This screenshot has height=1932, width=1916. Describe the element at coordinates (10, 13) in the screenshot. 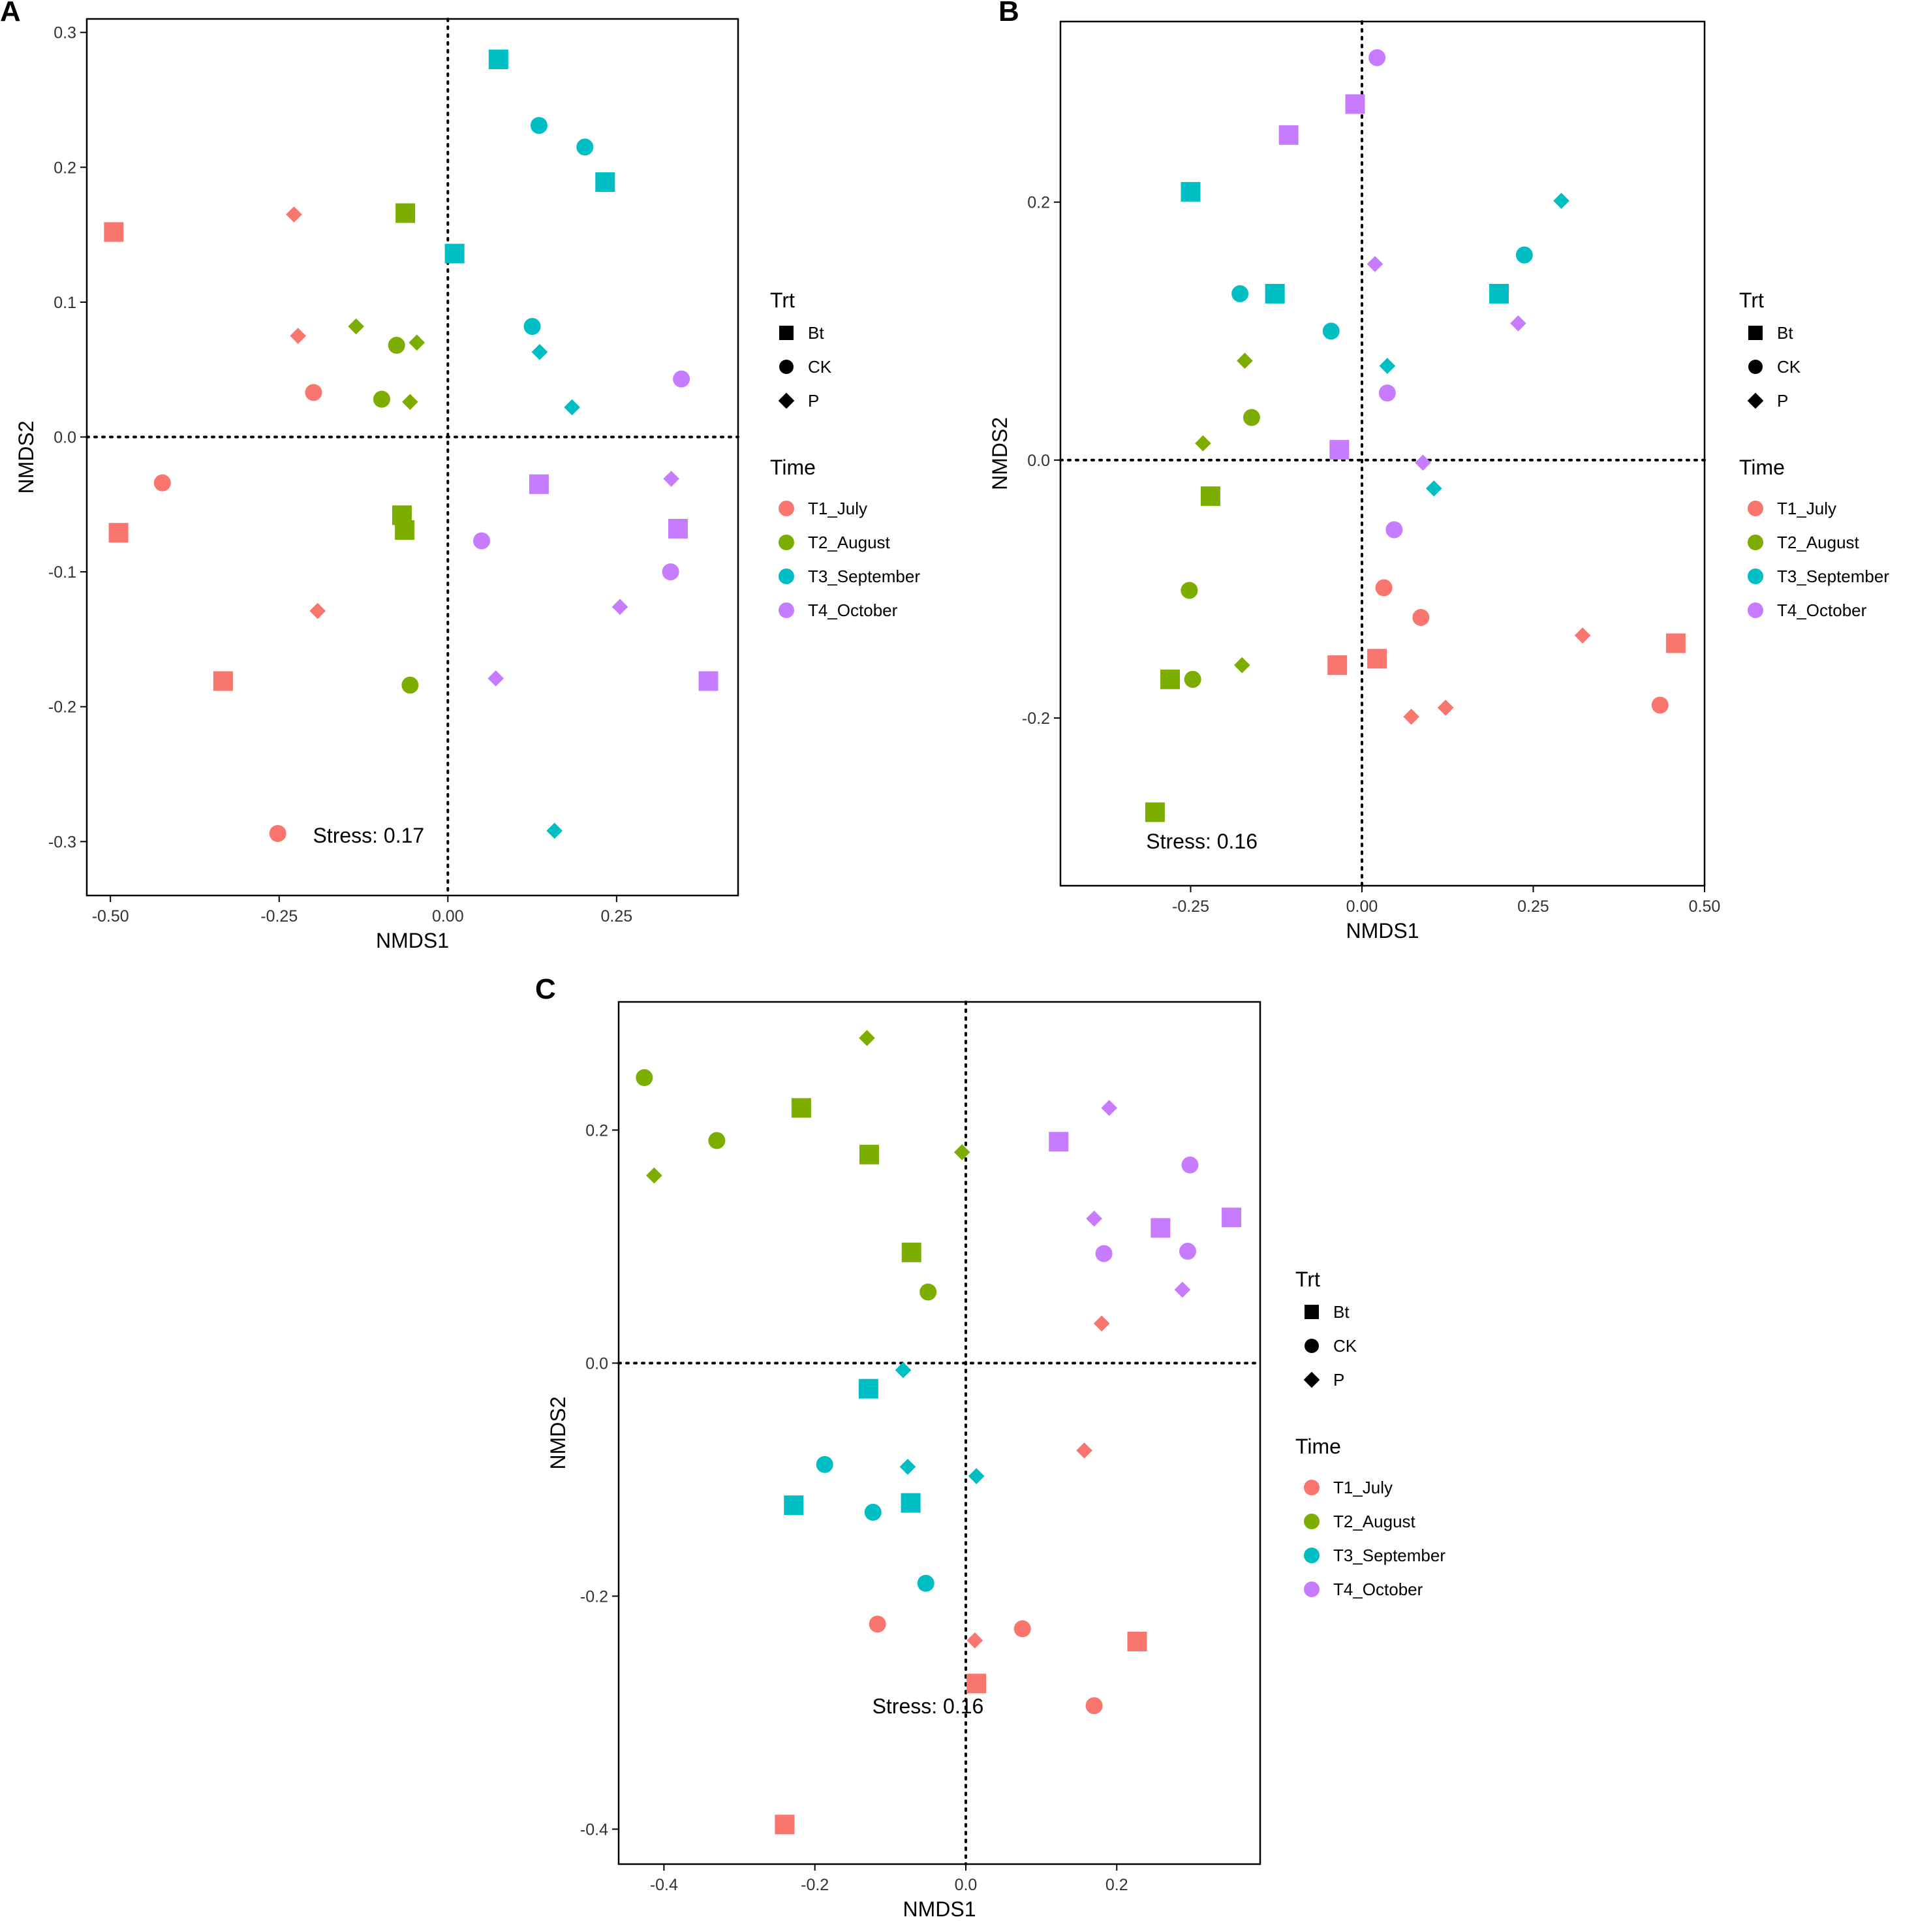

I see `panel-label: A` at that location.